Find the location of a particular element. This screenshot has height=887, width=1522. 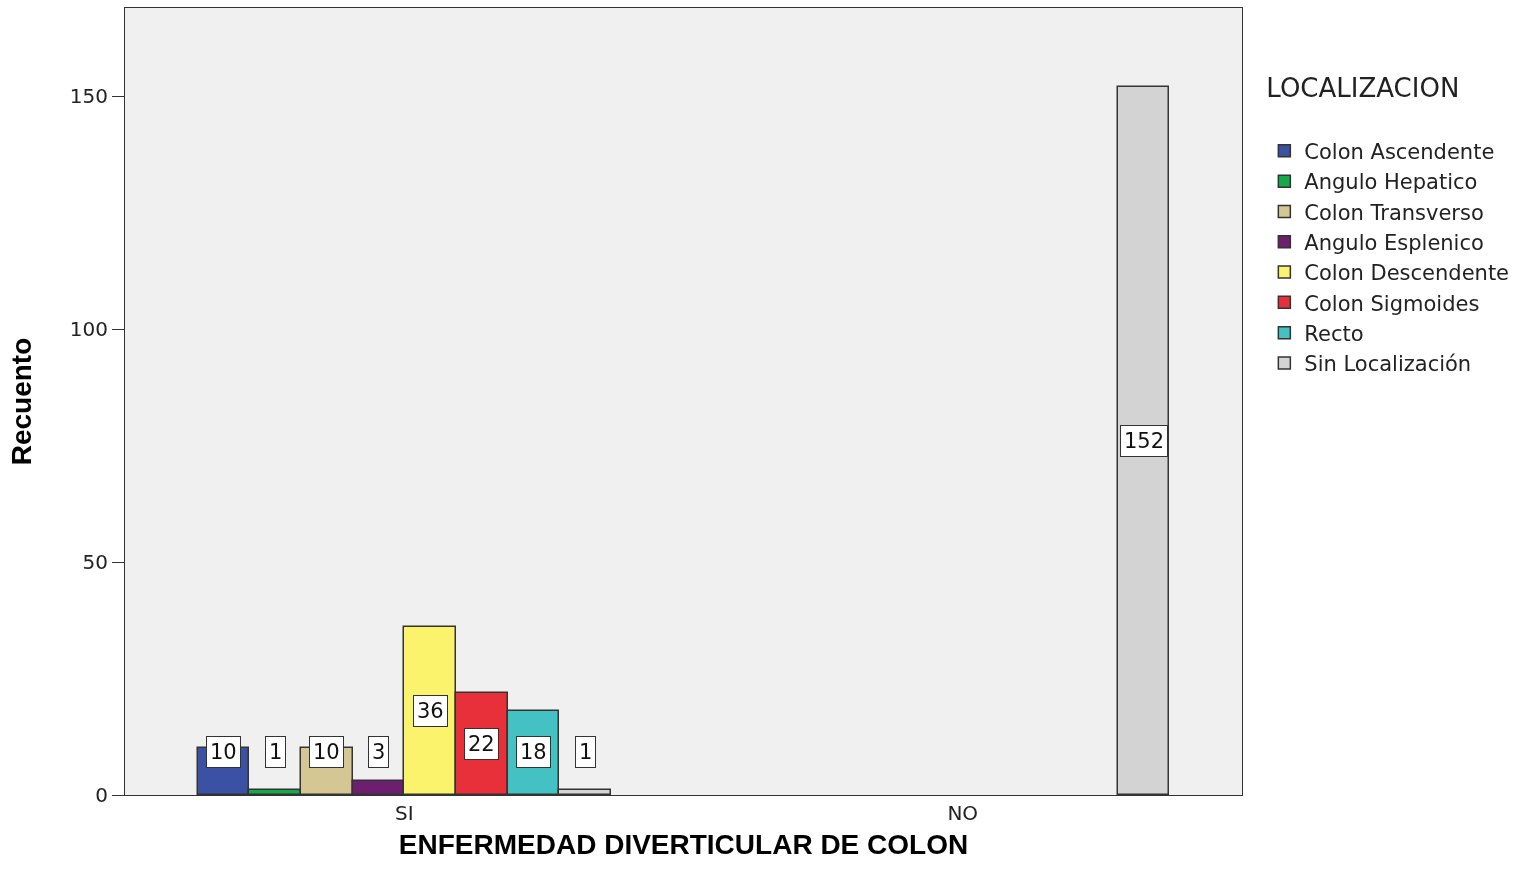

x-axis-title: ENFERMEDAD DIVERTICULAR DE COLON is located at coordinates (683, 845).